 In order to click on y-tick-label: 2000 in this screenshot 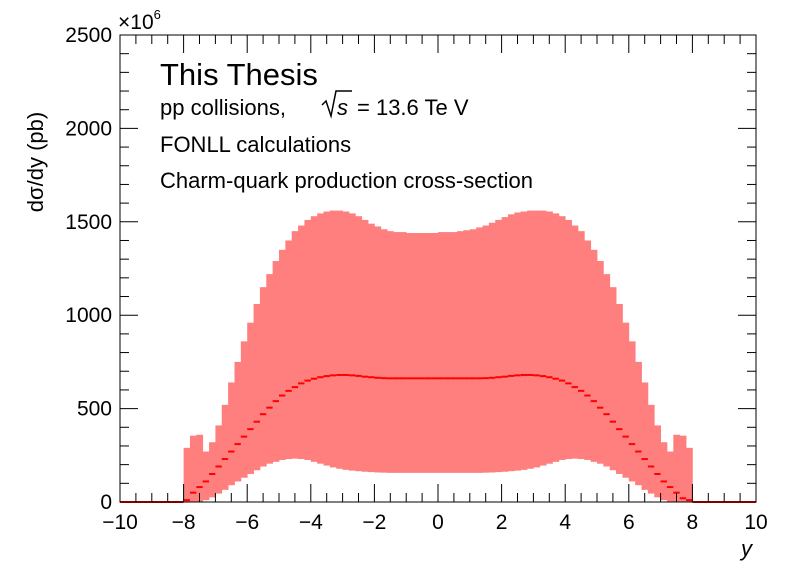, I will do `click(88, 128)`.